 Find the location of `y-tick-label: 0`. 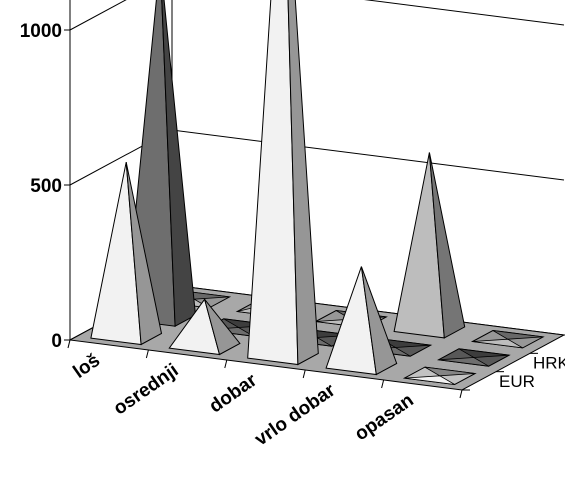

y-tick-label: 0 is located at coordinates (56, 341).